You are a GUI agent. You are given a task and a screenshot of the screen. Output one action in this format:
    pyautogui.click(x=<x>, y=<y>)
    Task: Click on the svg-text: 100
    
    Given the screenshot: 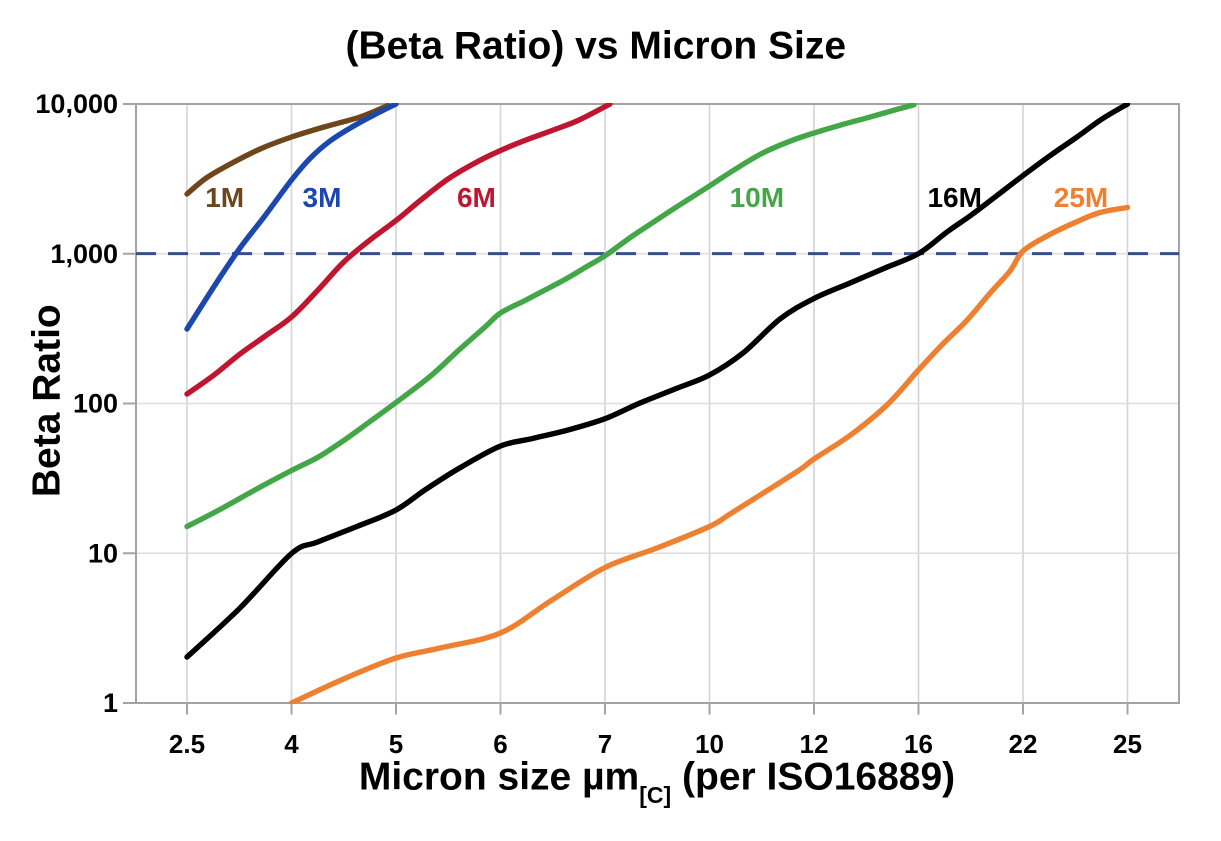 What is the action you would take?
    pyautogui.click(x=95, y=404)
    